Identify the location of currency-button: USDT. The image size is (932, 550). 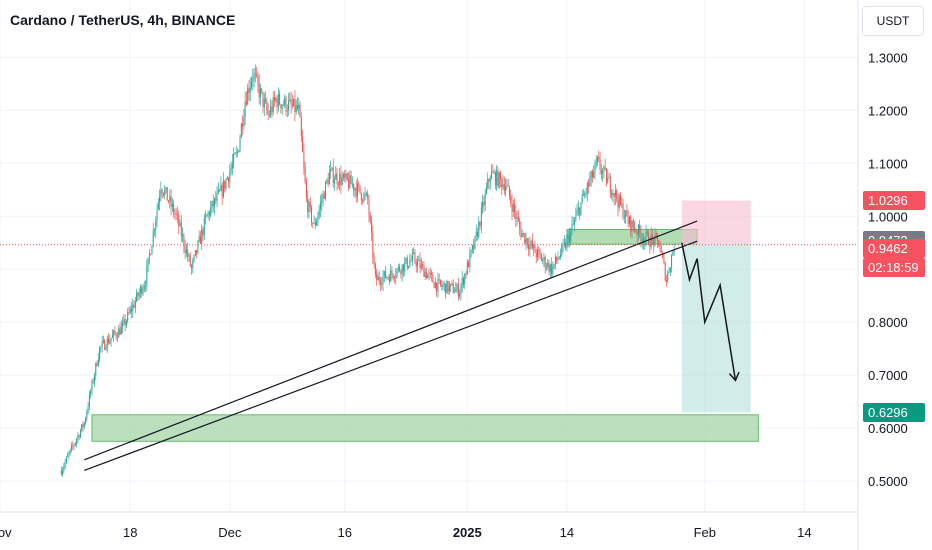
(893, 21).